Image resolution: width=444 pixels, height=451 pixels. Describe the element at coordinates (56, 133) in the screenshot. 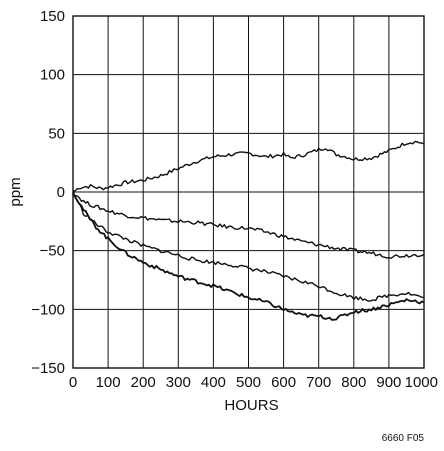

I see `y-tick-label: 50` at that location.